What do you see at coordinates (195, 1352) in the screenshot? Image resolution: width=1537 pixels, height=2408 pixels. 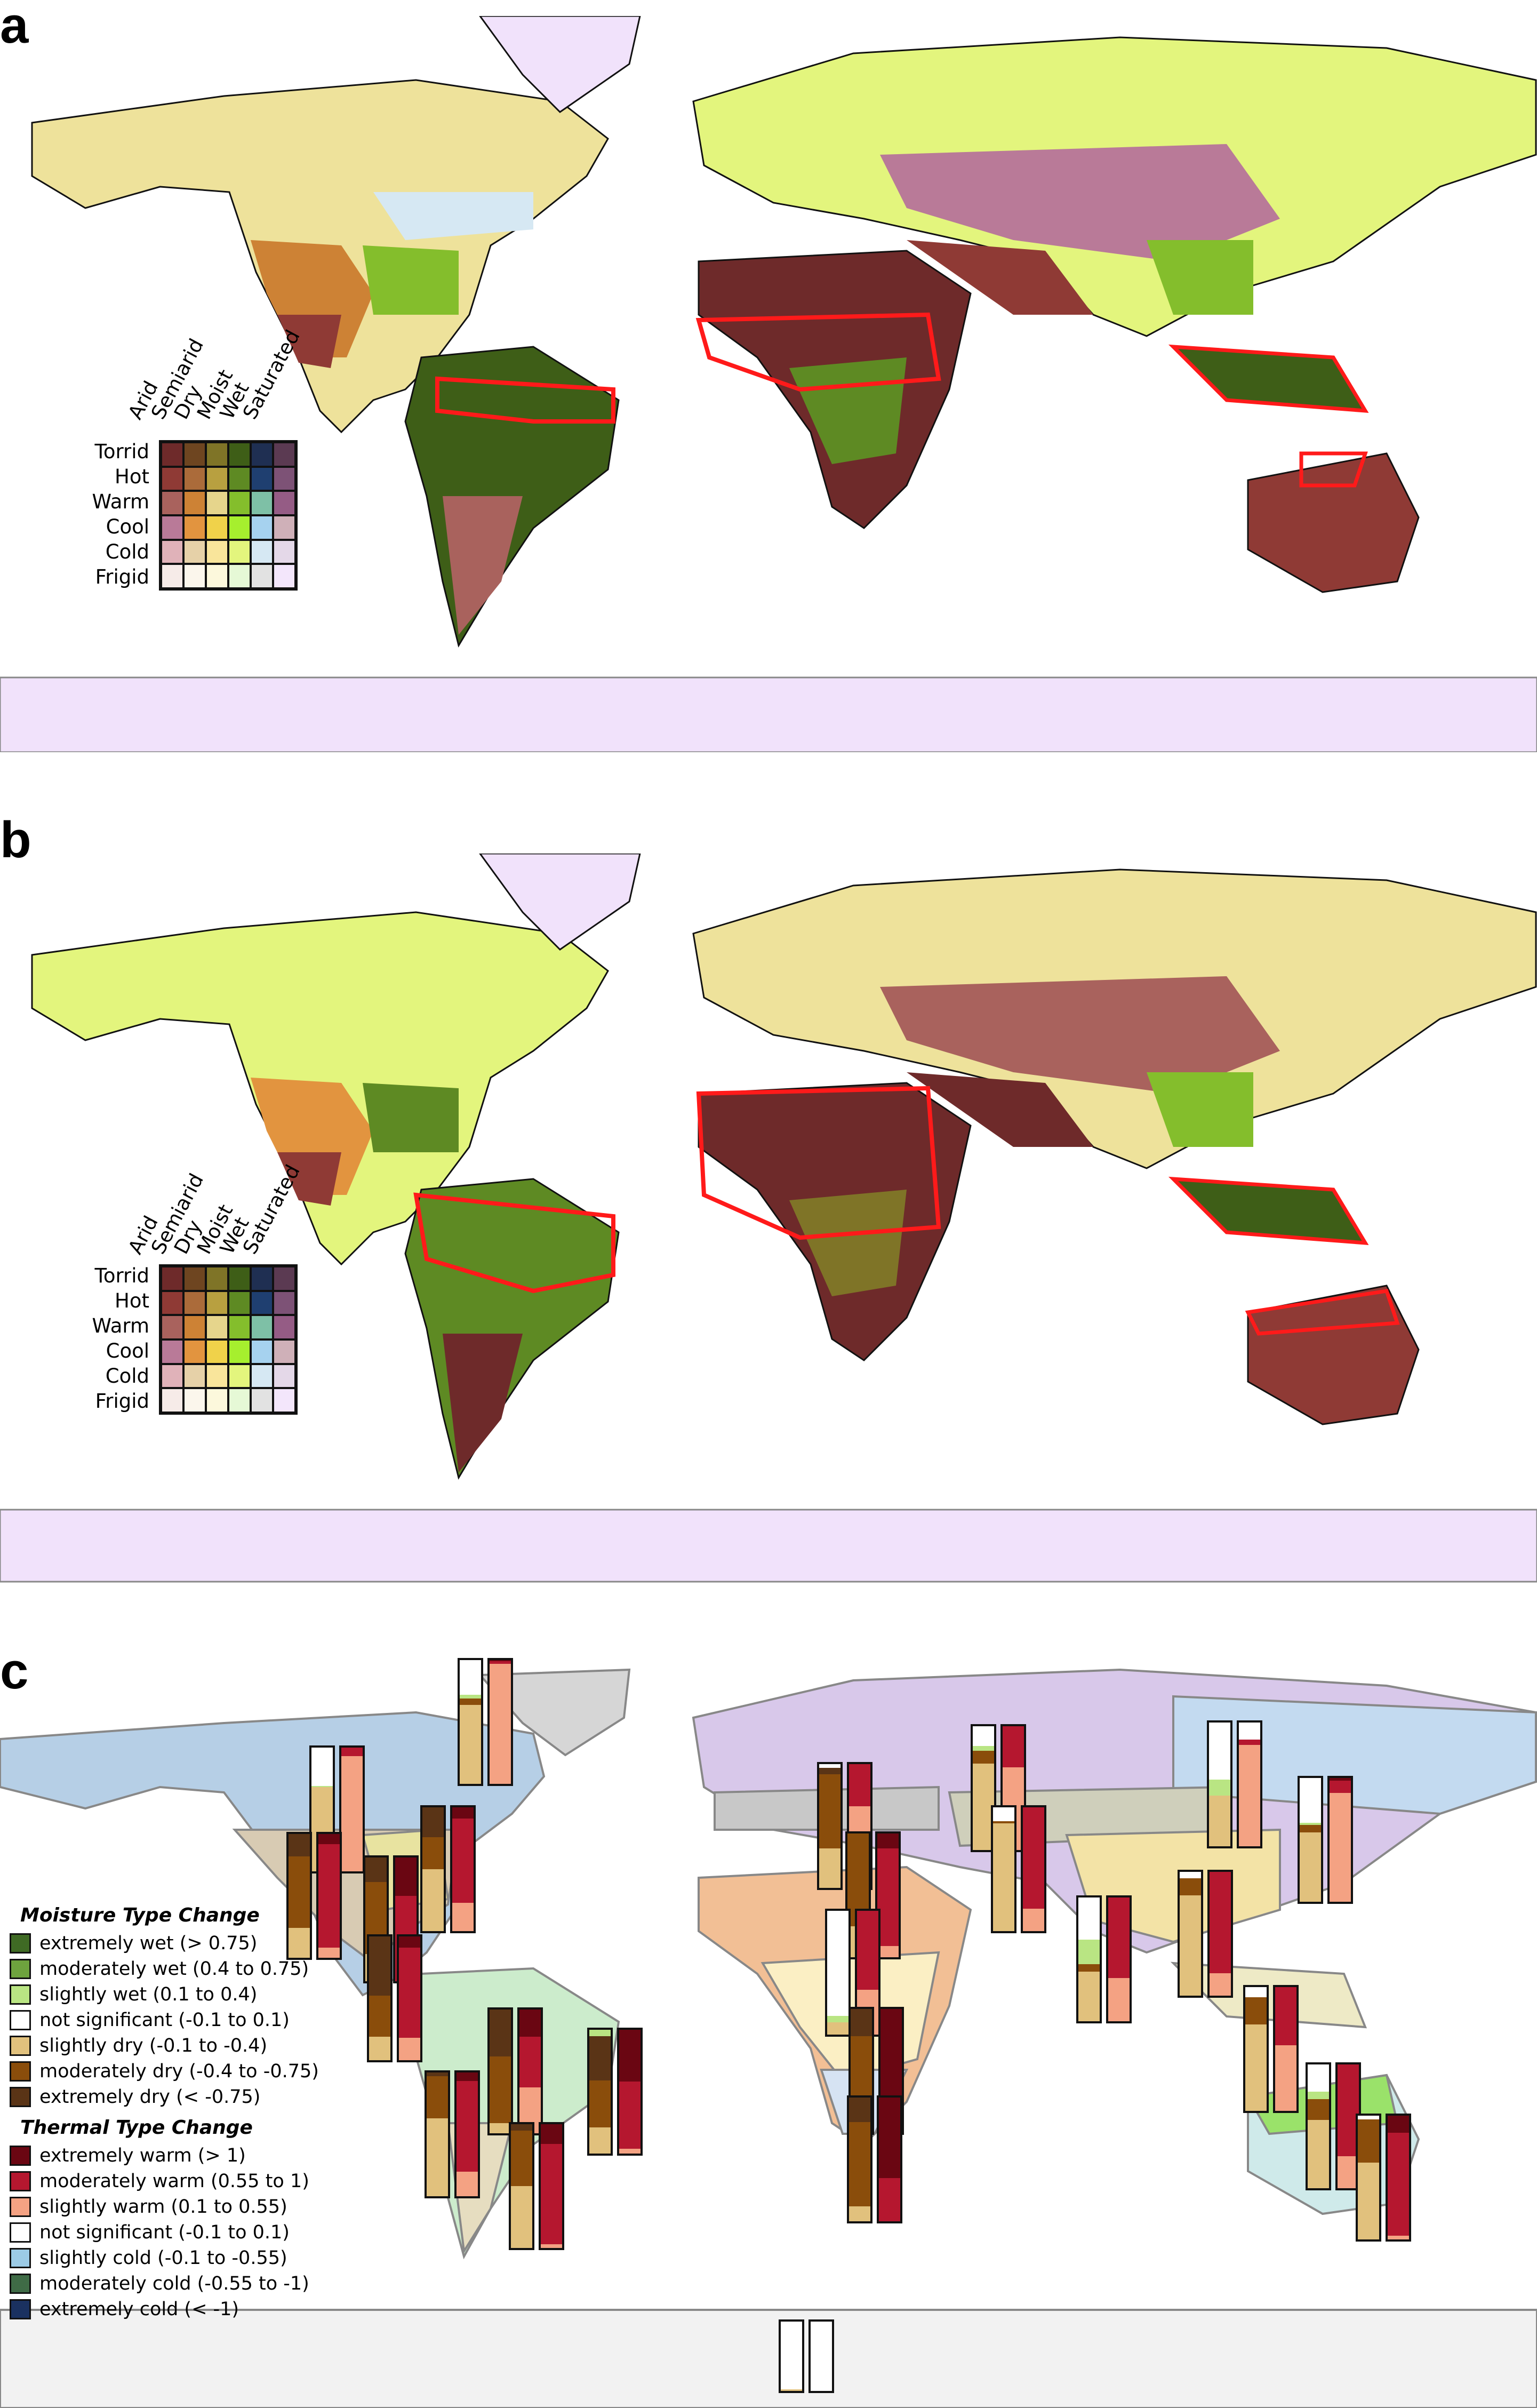 I see `climate-cell-cool-semiarid` at bounding box center [195, 1352].